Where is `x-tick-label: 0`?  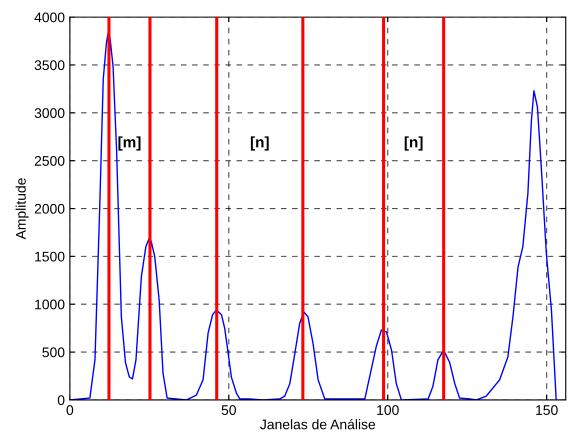
x-tick-label: 0 is located at coordinates (70, 410).